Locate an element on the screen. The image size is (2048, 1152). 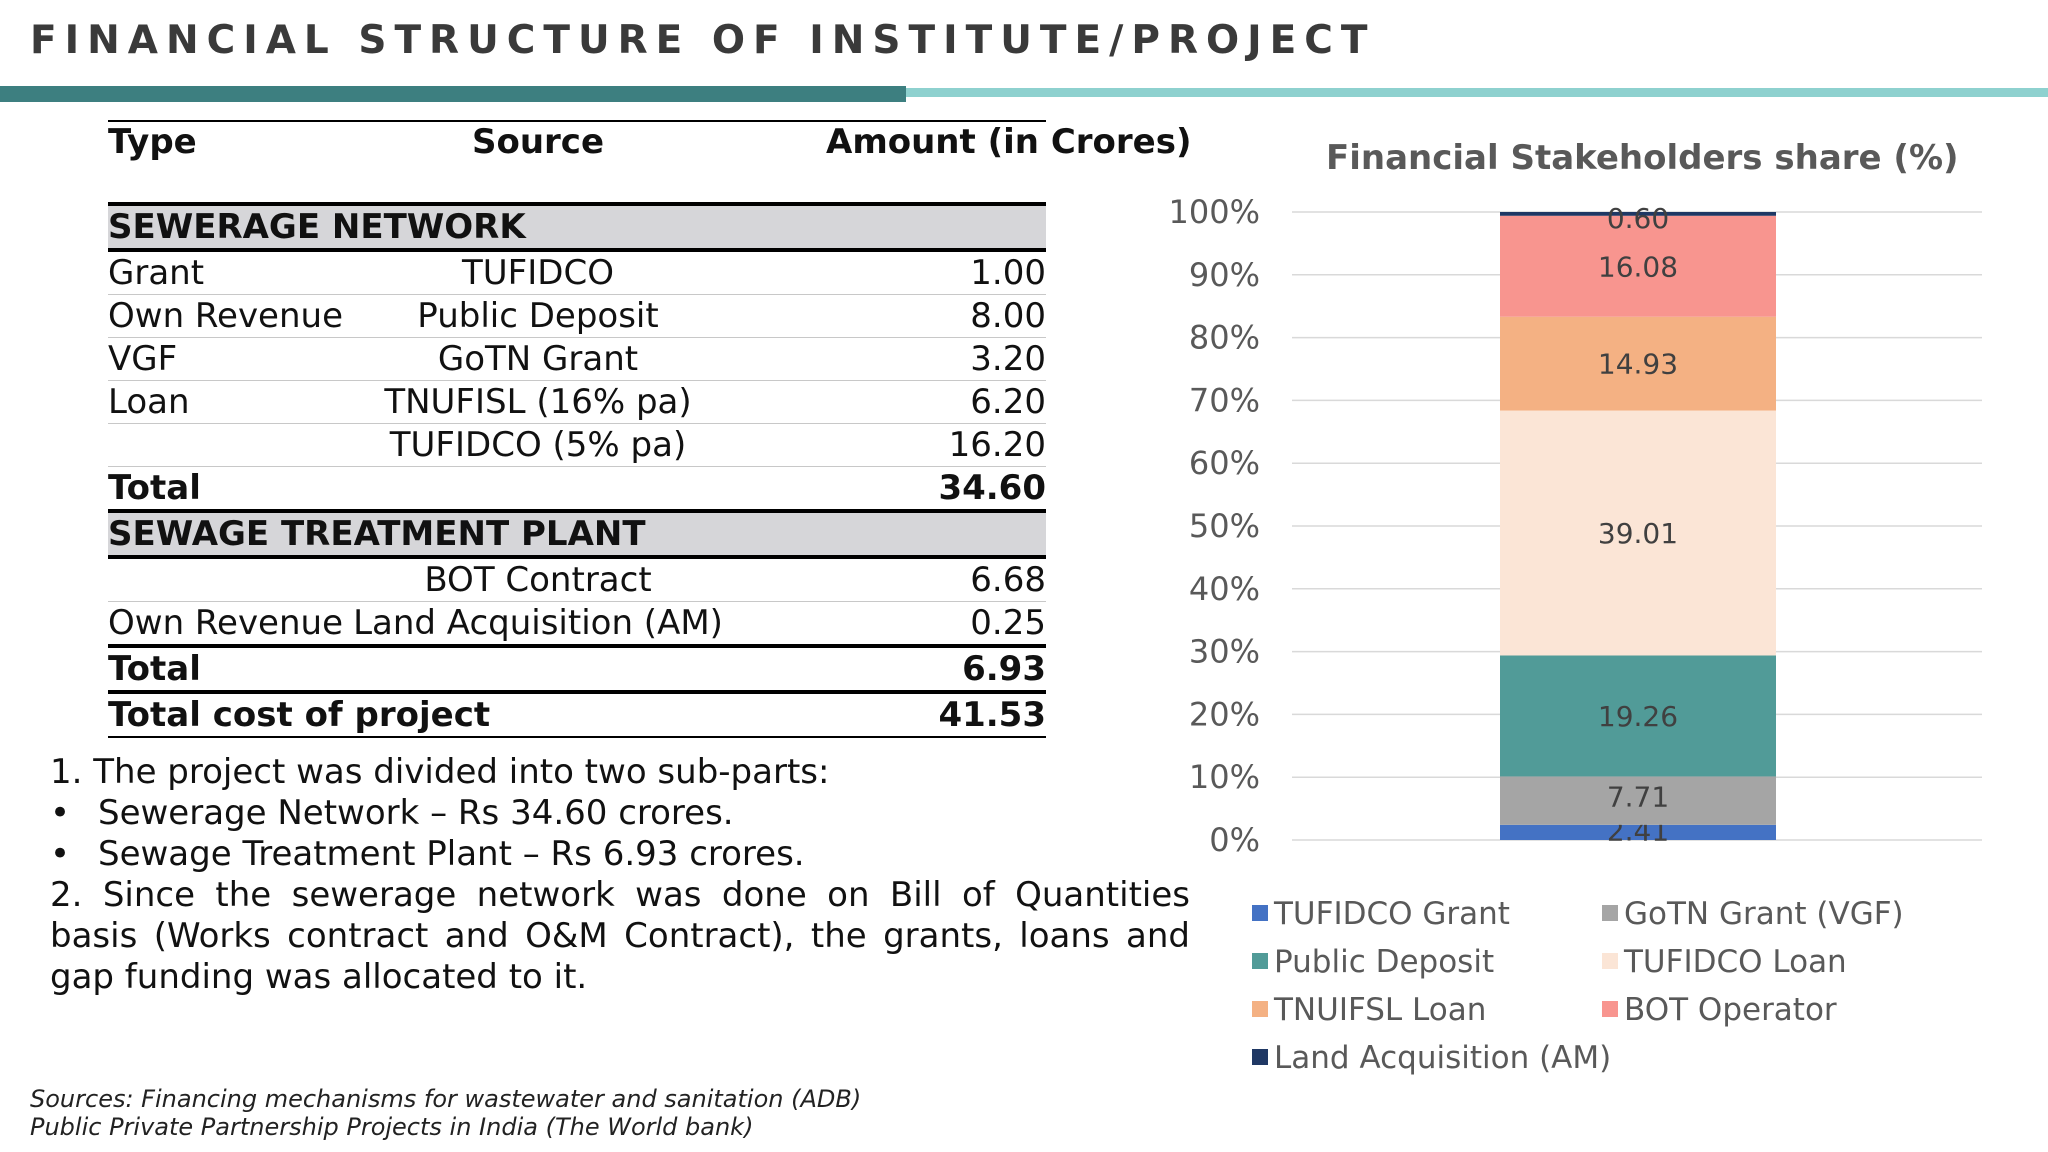
total-amount: 34.60 is located at coordinates (992, 488).